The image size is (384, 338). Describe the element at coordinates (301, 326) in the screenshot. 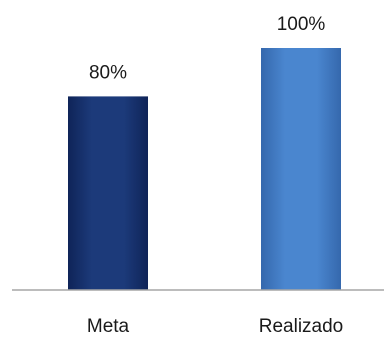

I see `category-label-realizado: Realizado` at that location.